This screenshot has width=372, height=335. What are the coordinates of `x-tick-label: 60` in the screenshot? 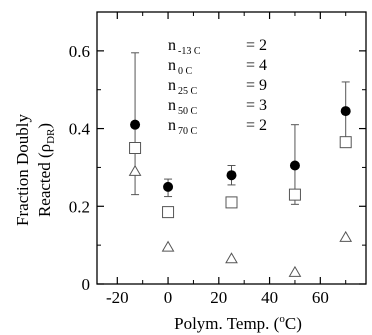 It's located at (320, 297).